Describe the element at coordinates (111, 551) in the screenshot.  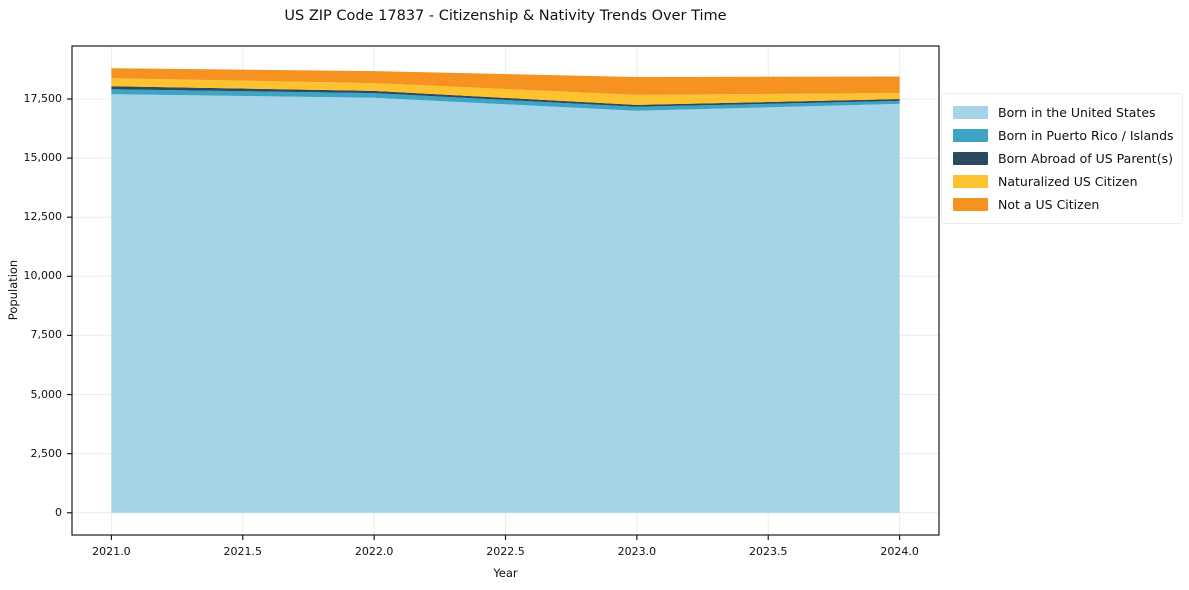
I see `x-tick-label: 2021.0` at that location.